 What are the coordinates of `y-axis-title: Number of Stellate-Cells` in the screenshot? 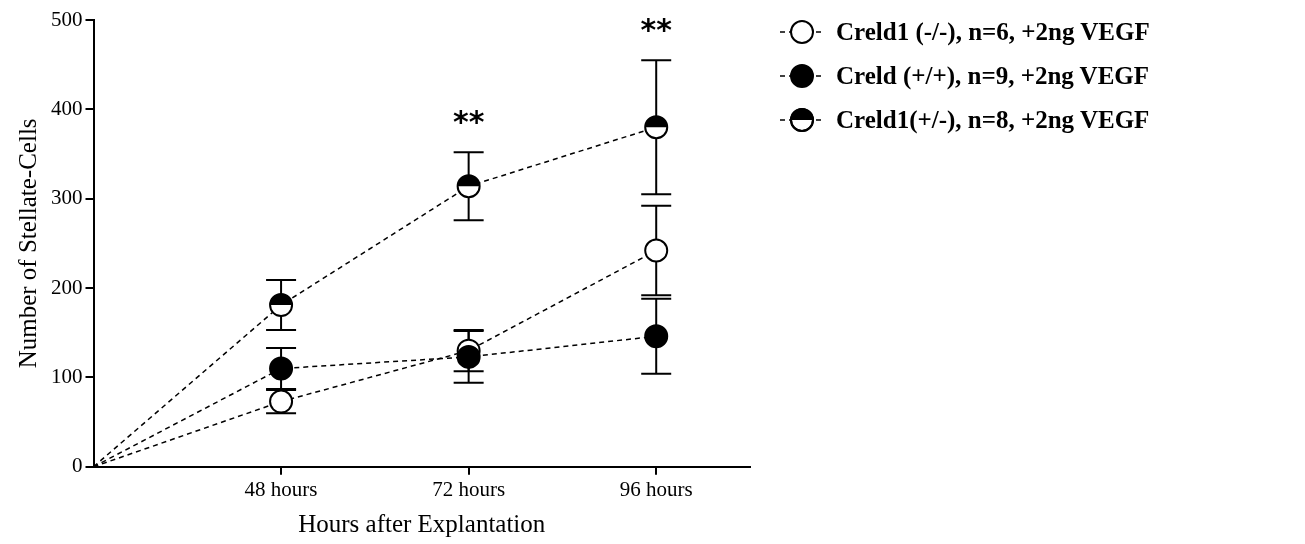 It's located at (27, 243).